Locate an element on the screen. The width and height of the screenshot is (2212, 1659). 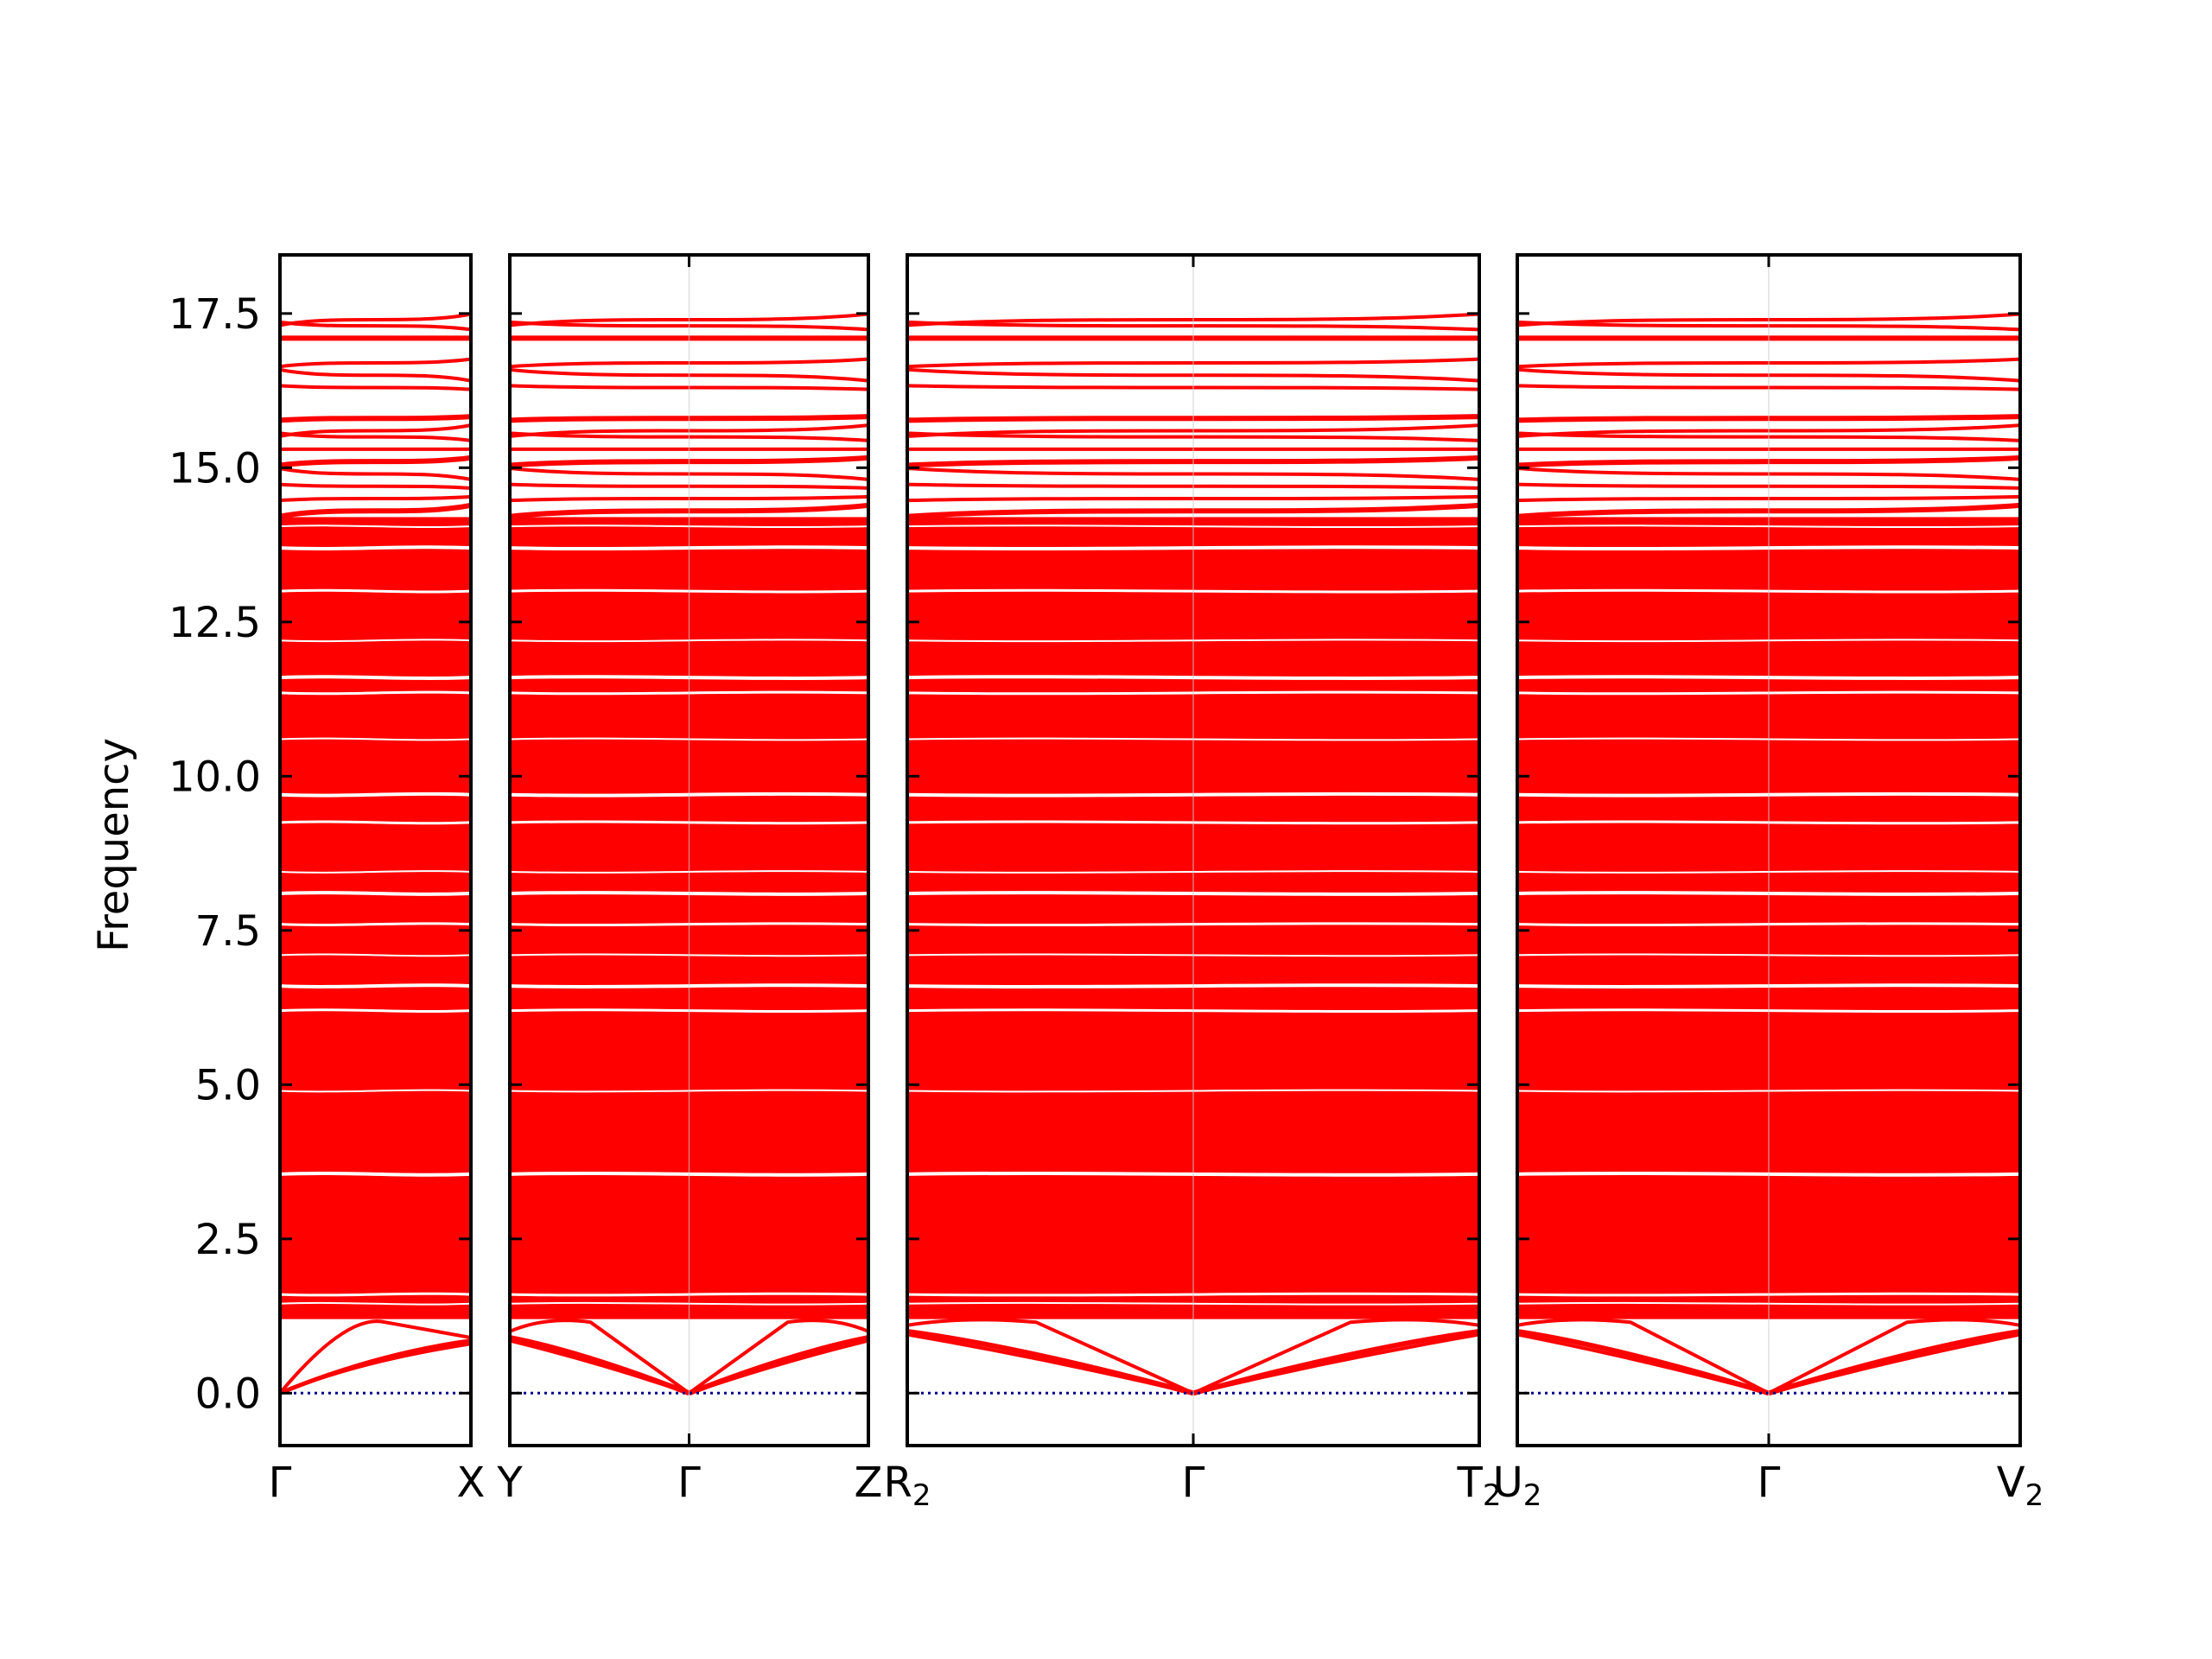
x-tick-label: V2 is located at coordinates (2020, 1486).